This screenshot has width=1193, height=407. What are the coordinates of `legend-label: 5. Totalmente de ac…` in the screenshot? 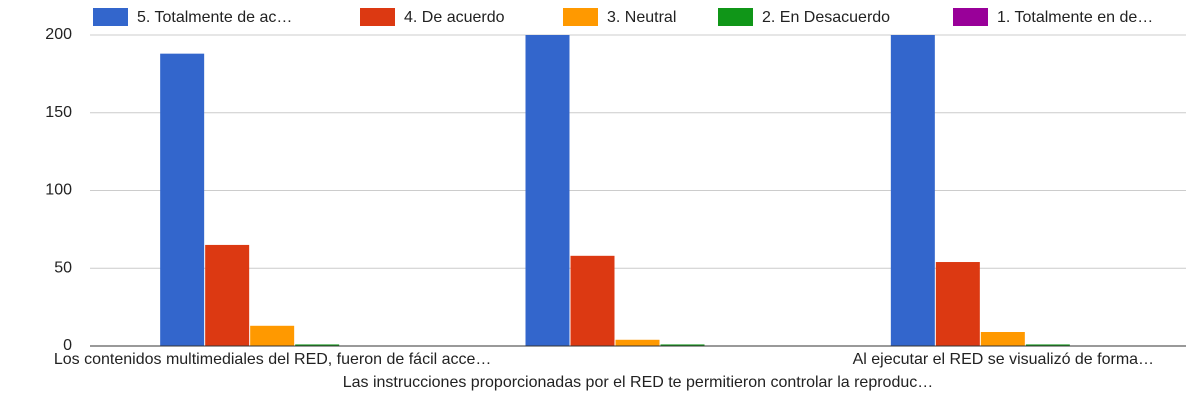 It's located at (214, 17).